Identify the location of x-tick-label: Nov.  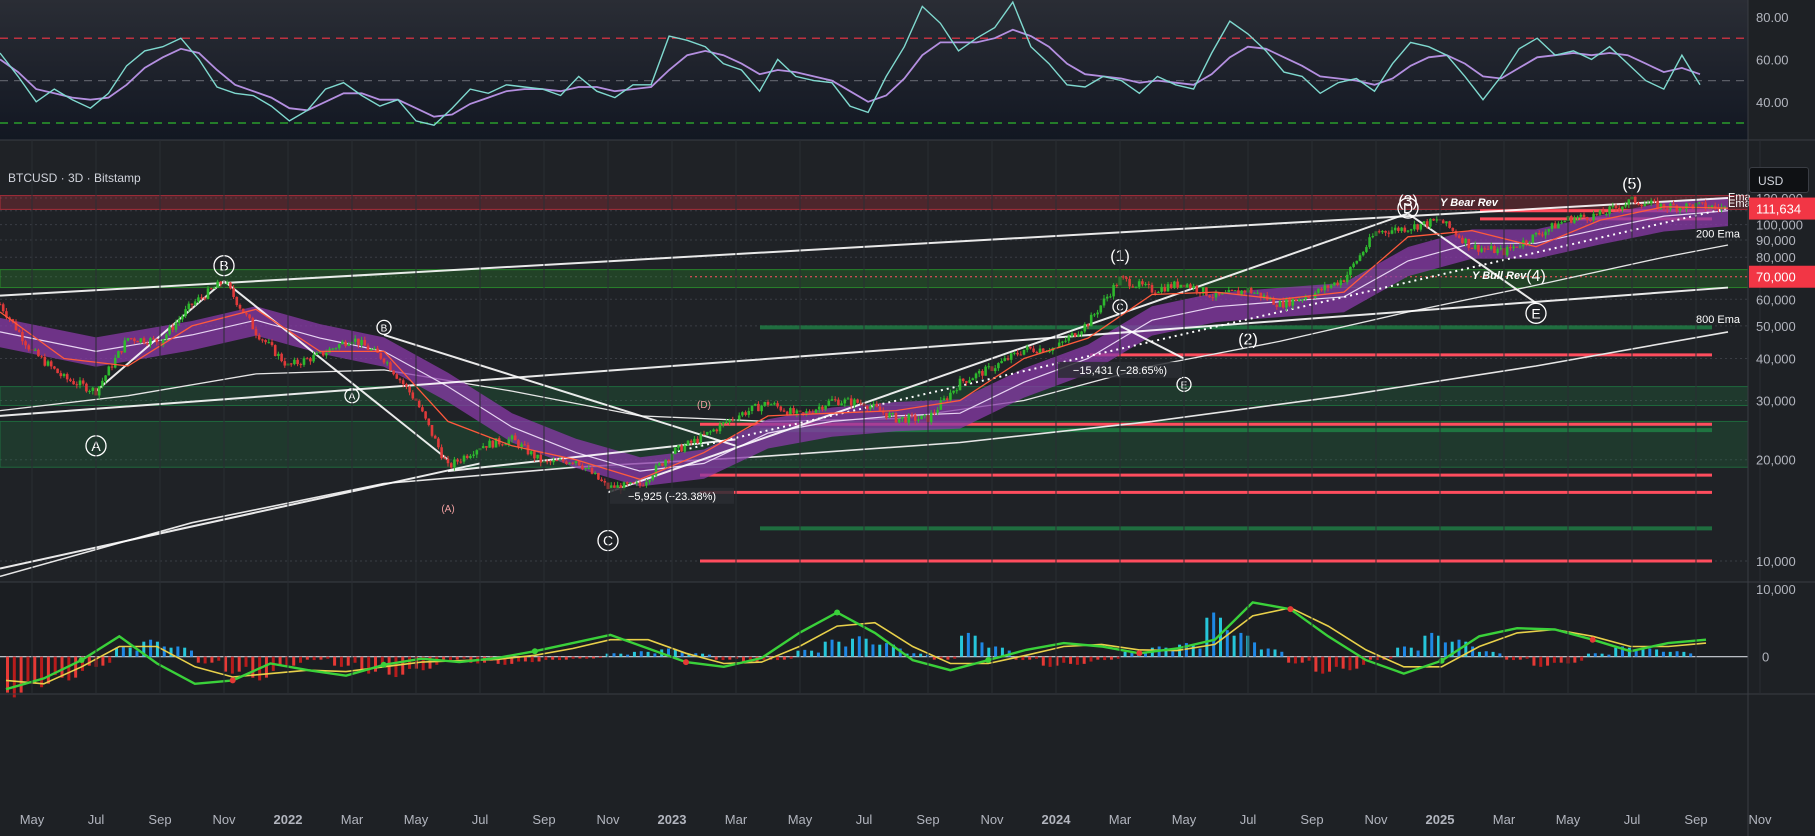
(1376, 819).